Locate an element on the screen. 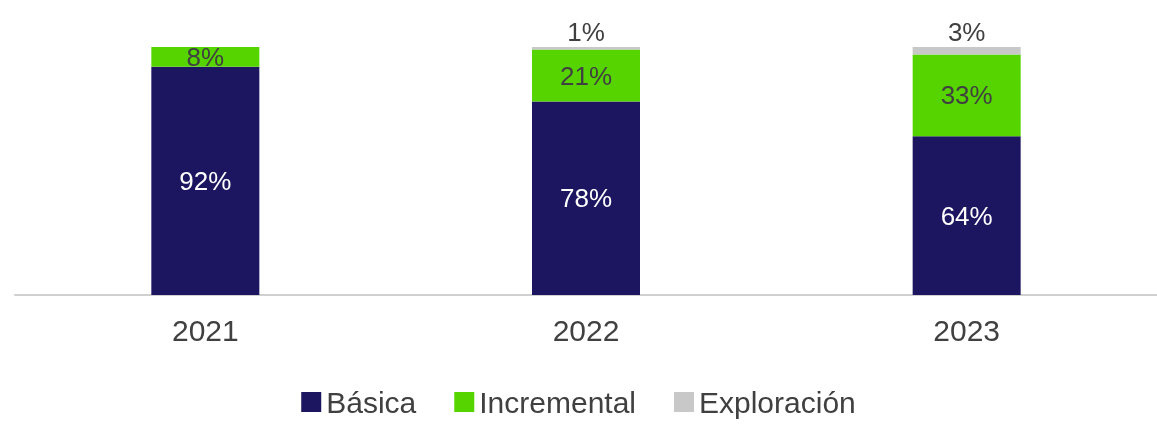 The width and height of the screenshot is (1157, 424). x-tick-label: 2023 is located at coordinates (967, 330).